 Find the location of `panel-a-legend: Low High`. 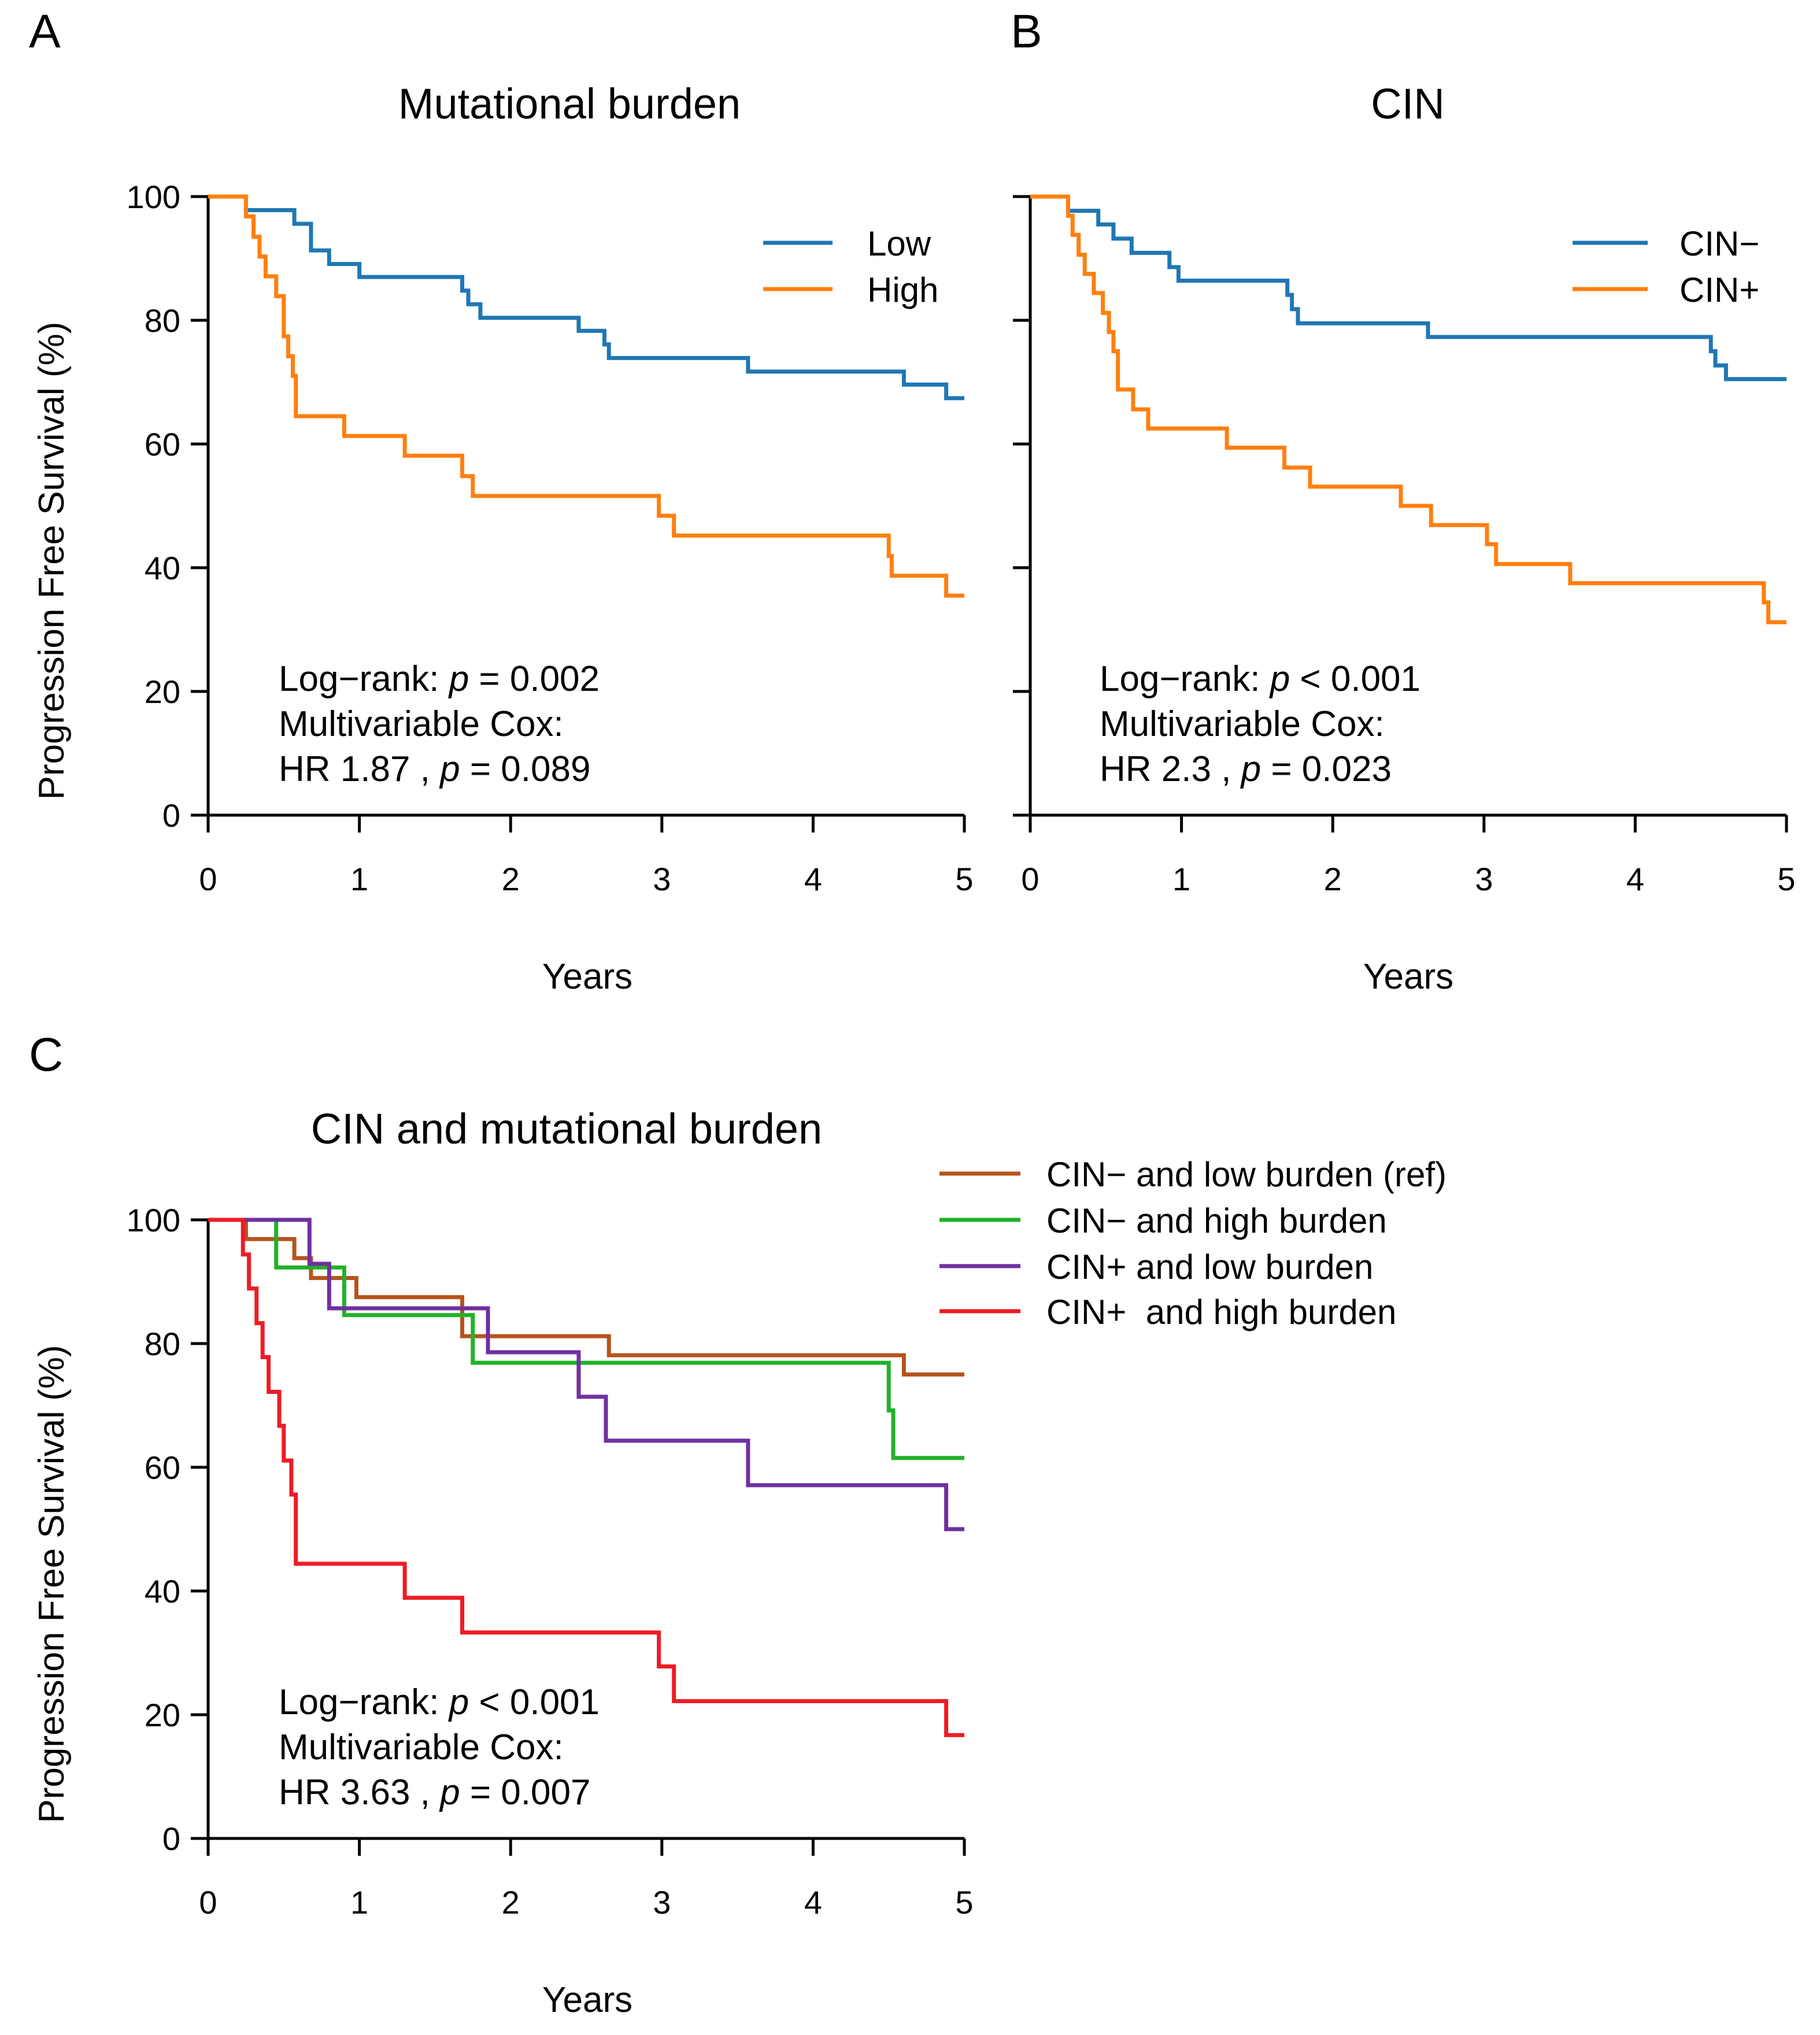

panel-a-legend: Low High is located at coordinates (851, 267).